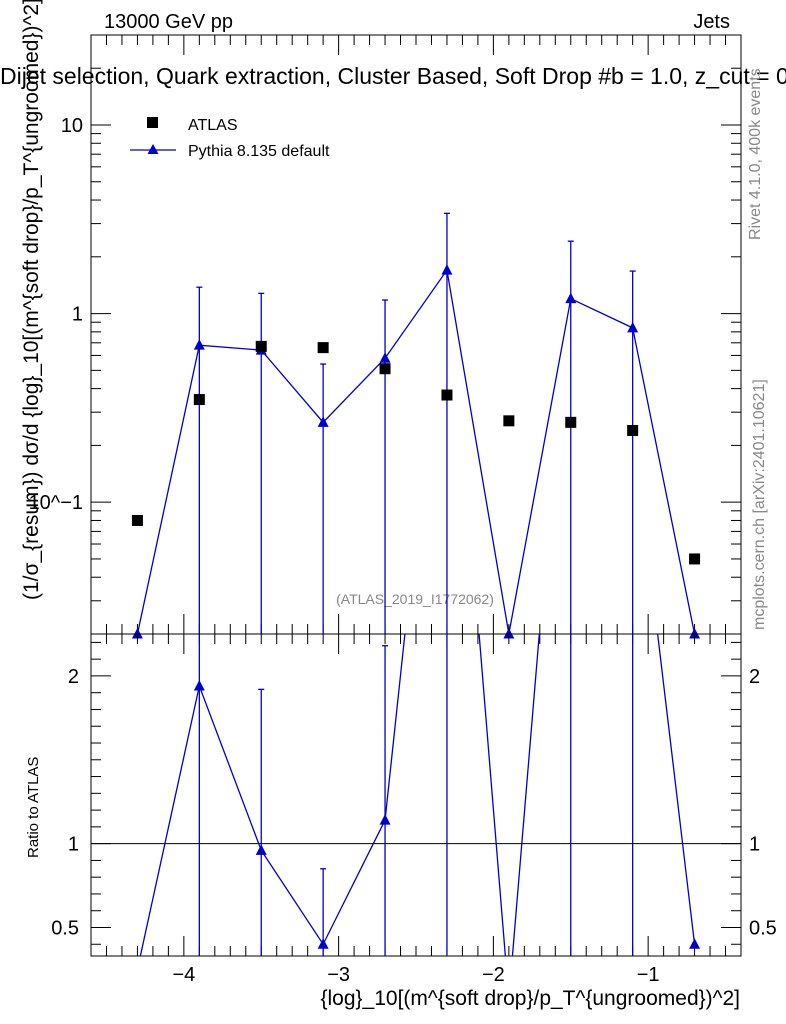 The height and width of the screenshot is (1024, 786). I want to click on x-tick-label: −3, so click(338, 975).